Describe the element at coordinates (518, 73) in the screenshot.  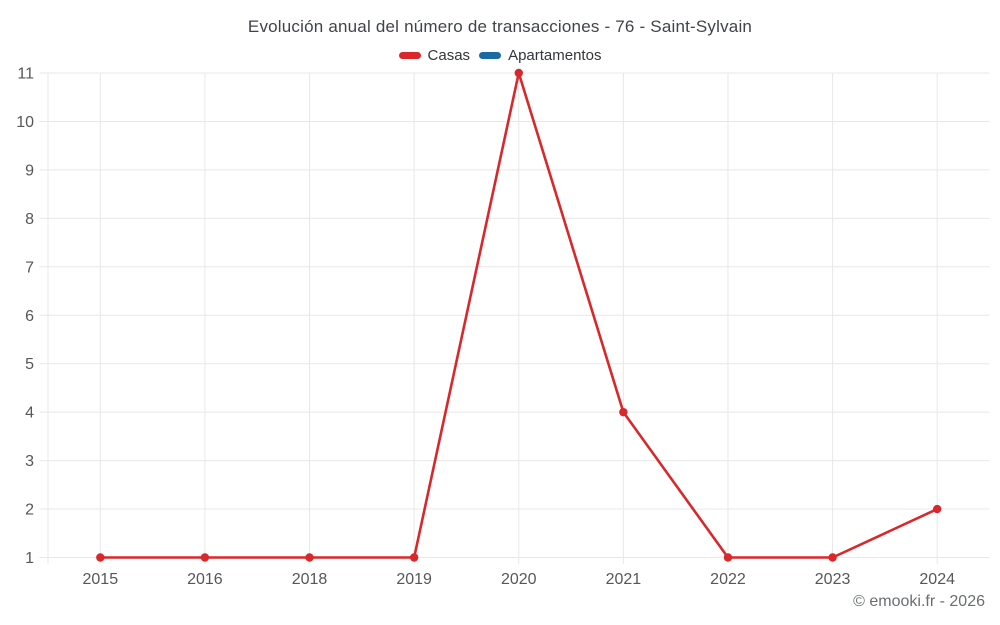
I see `data-point-casas-2020` at that location.